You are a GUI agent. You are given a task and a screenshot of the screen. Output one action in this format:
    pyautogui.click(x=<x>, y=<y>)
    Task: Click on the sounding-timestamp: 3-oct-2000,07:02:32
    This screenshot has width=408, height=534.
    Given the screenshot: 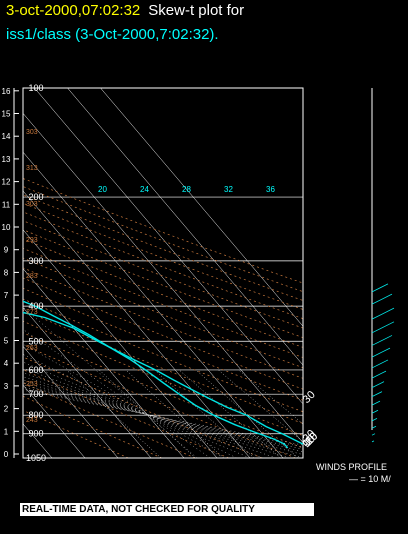 What is the action you would take?
    pyautogui.click(x=73, y=10)
    